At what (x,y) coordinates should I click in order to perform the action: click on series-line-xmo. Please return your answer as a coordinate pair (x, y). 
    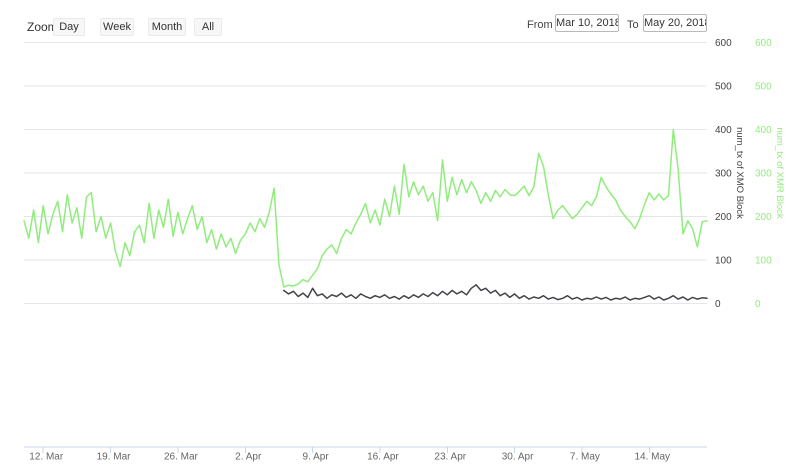
    Looking at the image, I should click on (495, 292).